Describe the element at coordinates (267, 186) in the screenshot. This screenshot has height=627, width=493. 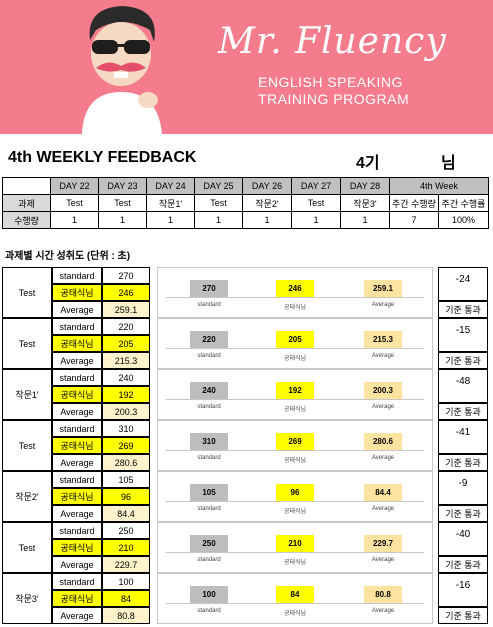
I see `header-day: DAY 26` at that location.